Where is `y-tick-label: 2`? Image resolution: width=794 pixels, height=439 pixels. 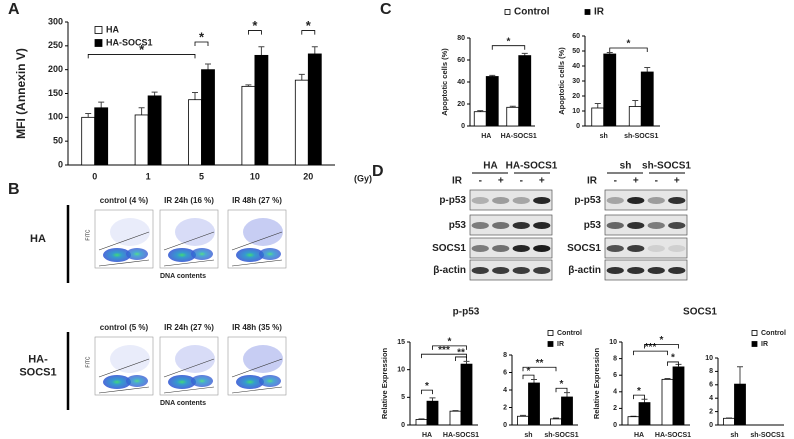 y-tick-label: 2 is located at coordinates (615, 408).